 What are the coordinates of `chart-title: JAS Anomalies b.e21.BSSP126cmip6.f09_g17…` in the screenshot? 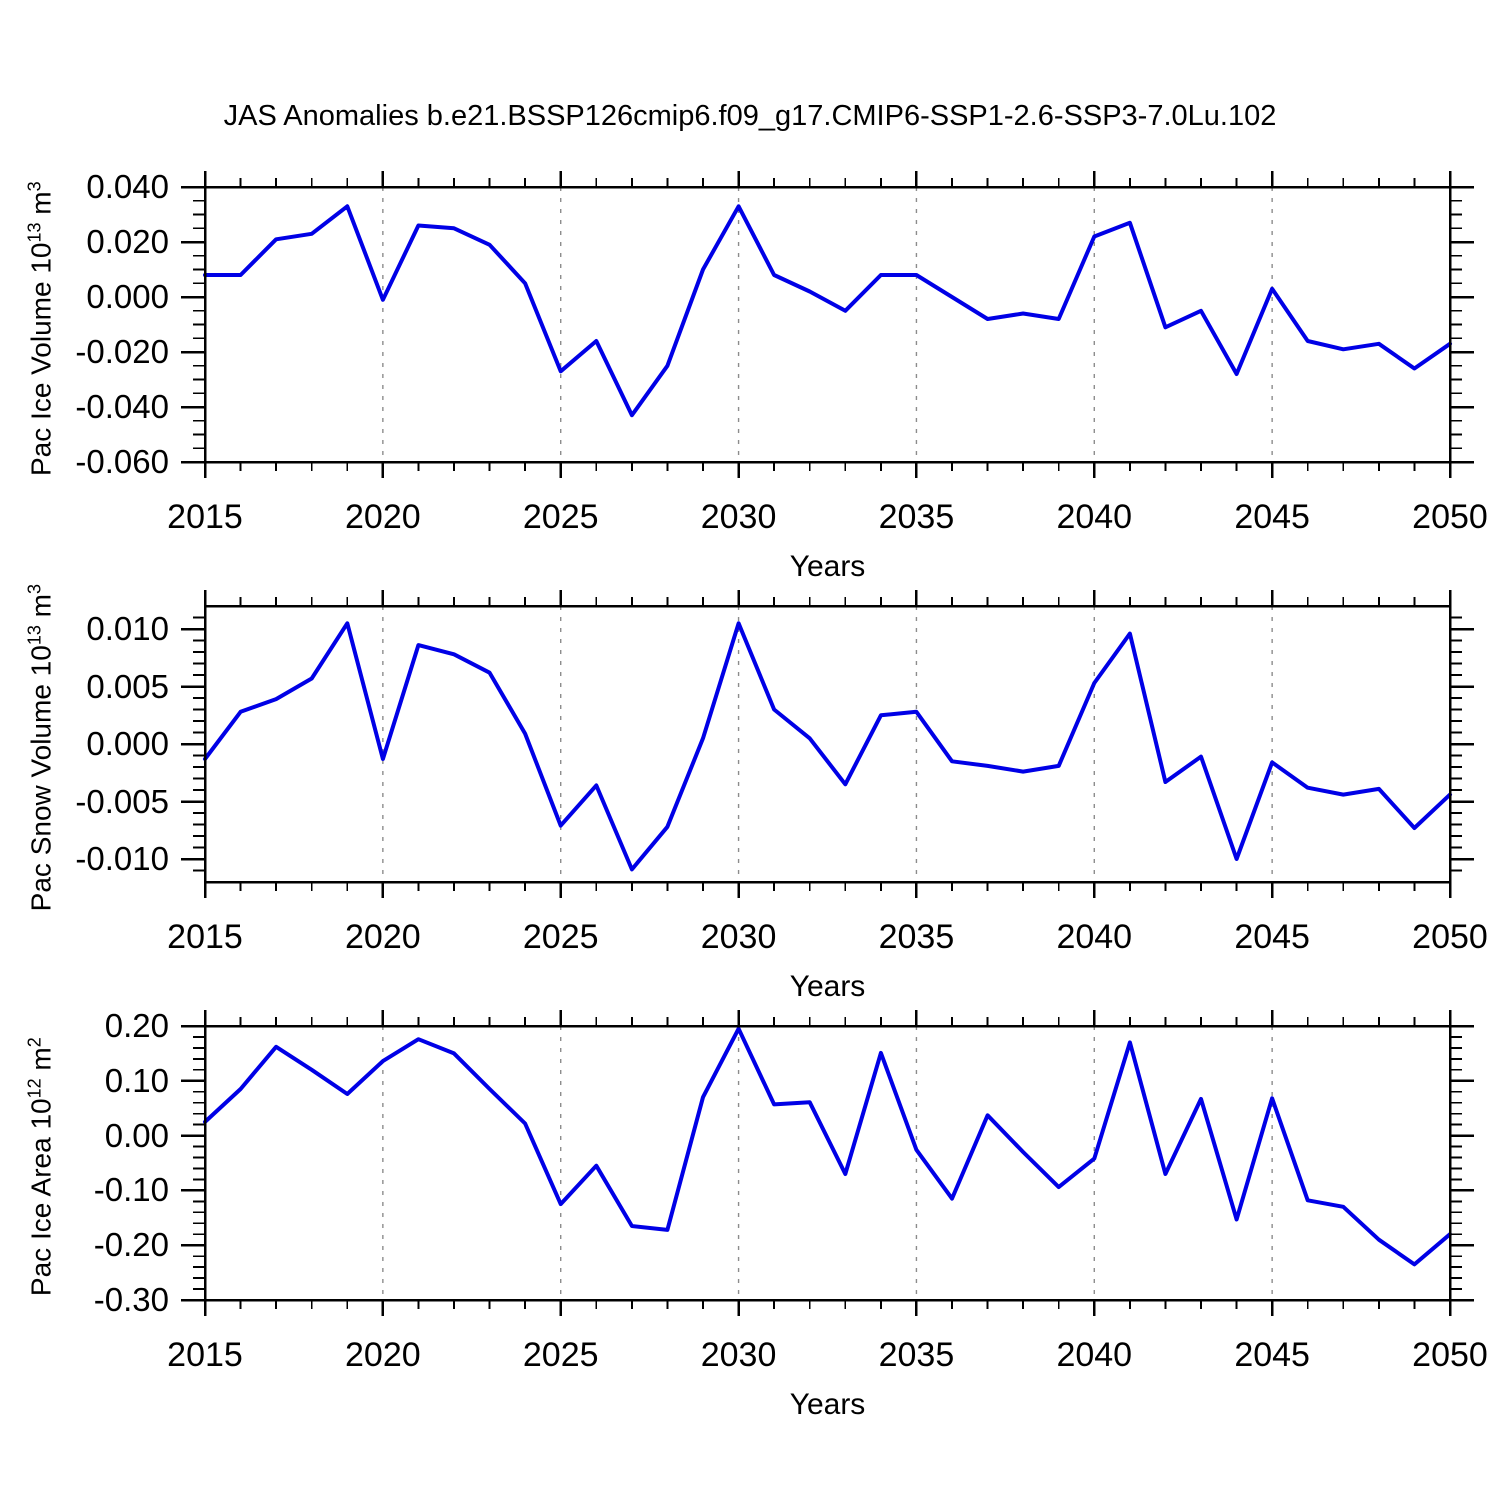 It's located at (750, 116).